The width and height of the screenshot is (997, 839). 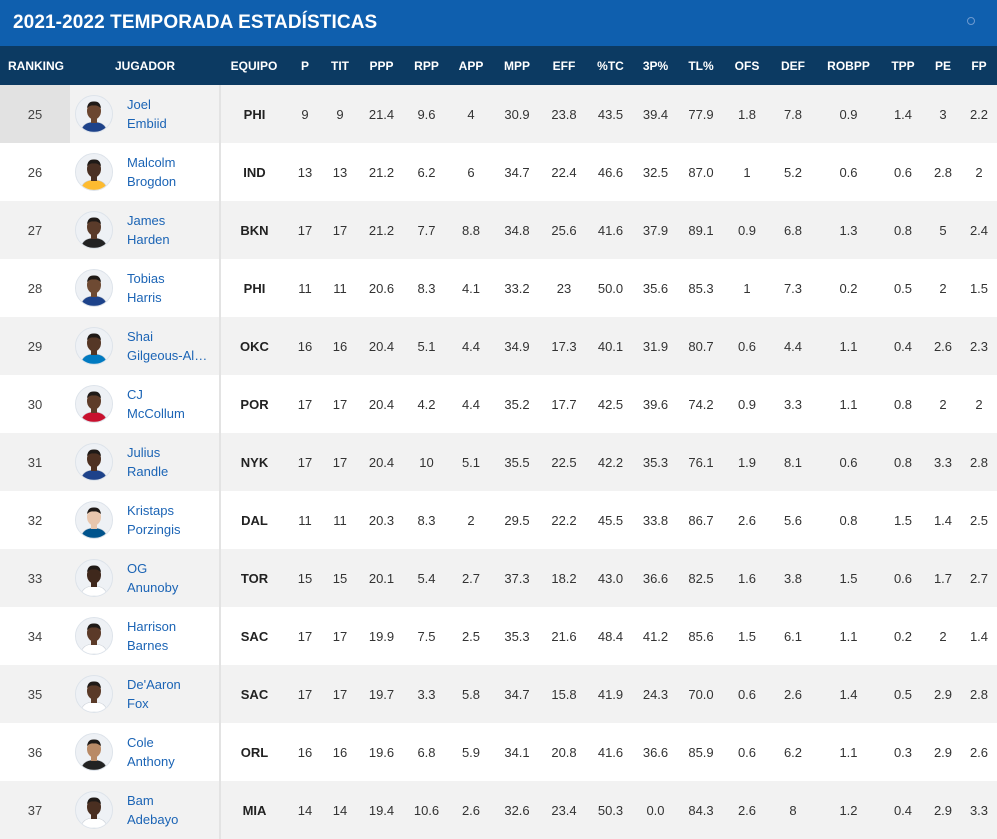 What do you see at coordinates (36, 65) in the screenshot?
I see `column-header-ranking: RANKING` at bounding box center [36, 65].